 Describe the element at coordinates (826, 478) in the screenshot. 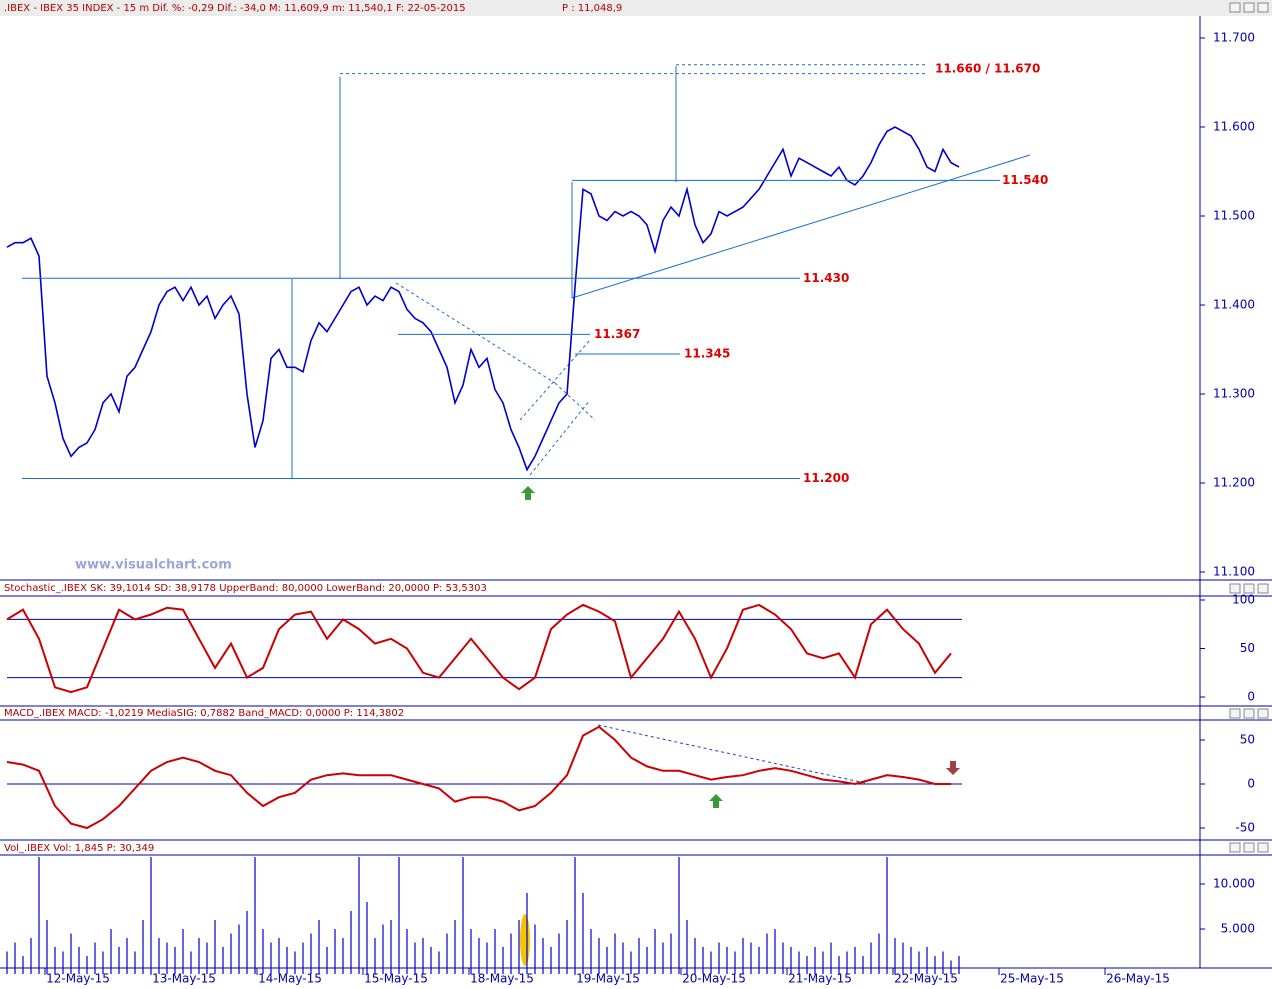

I see `level-label: 11.200` at that location.